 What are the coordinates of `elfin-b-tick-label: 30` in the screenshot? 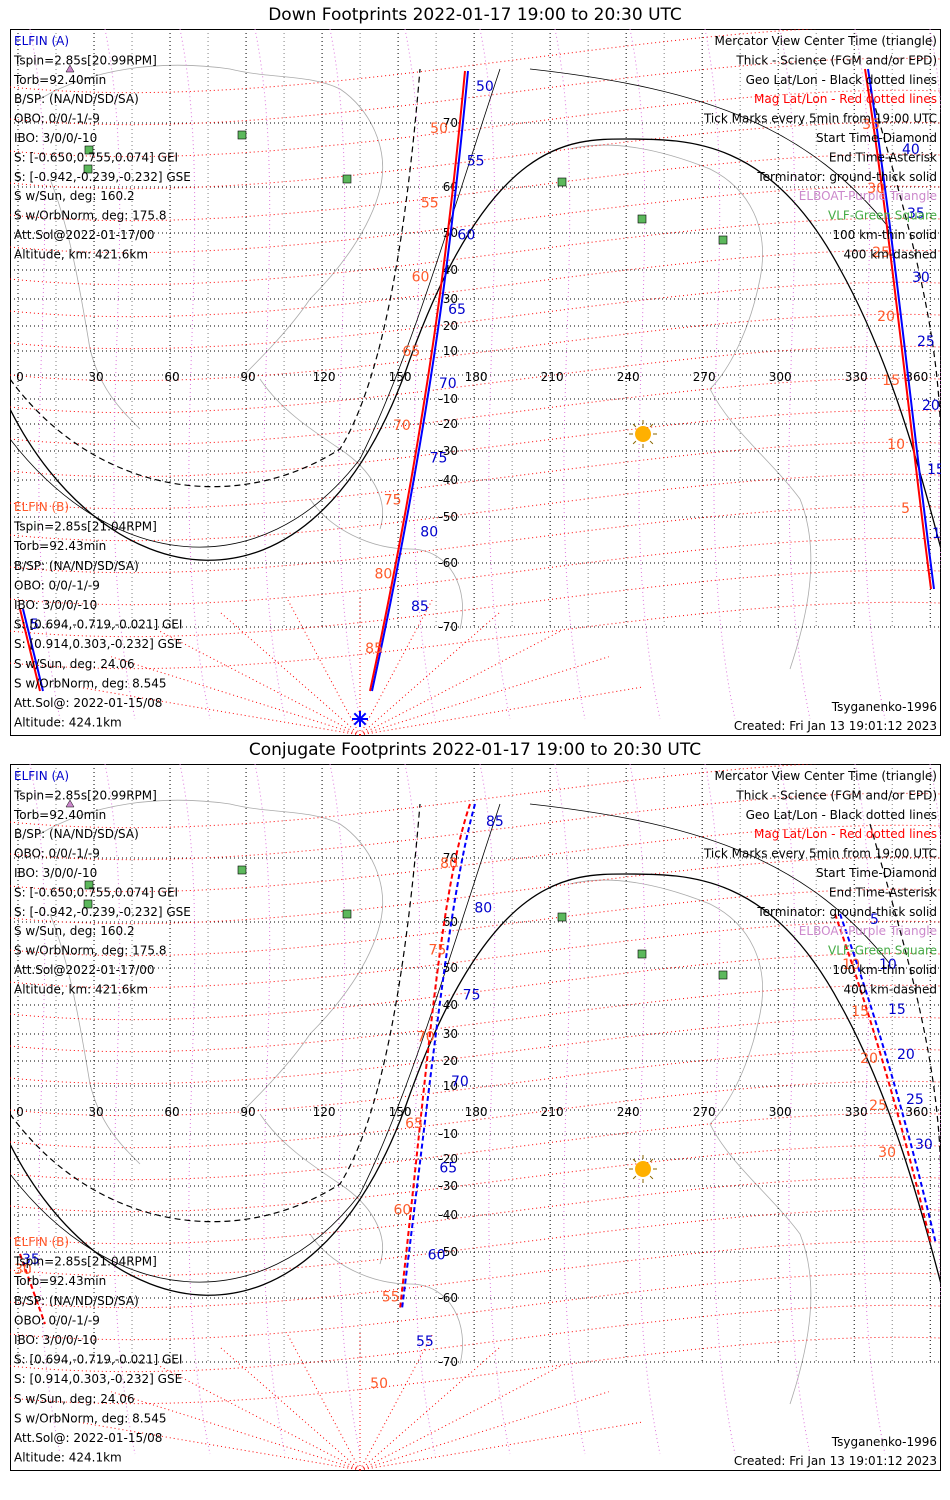 It's located at (876, 189).